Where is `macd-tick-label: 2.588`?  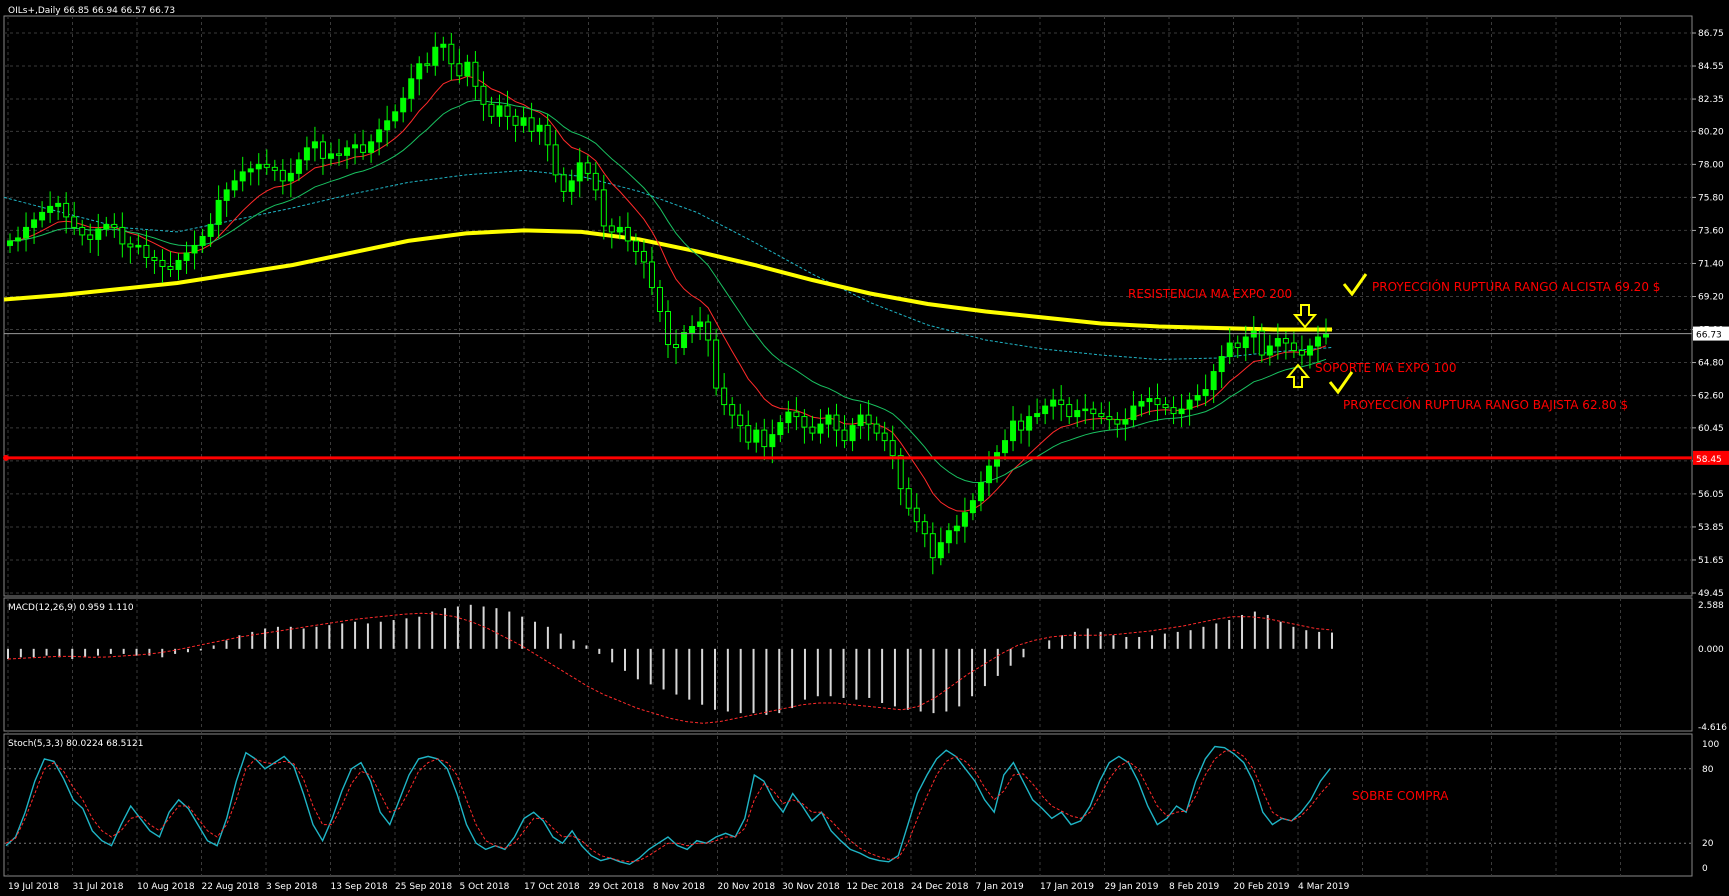 macd-tick-label: 2.588 is located at coordinates (1711, 606).